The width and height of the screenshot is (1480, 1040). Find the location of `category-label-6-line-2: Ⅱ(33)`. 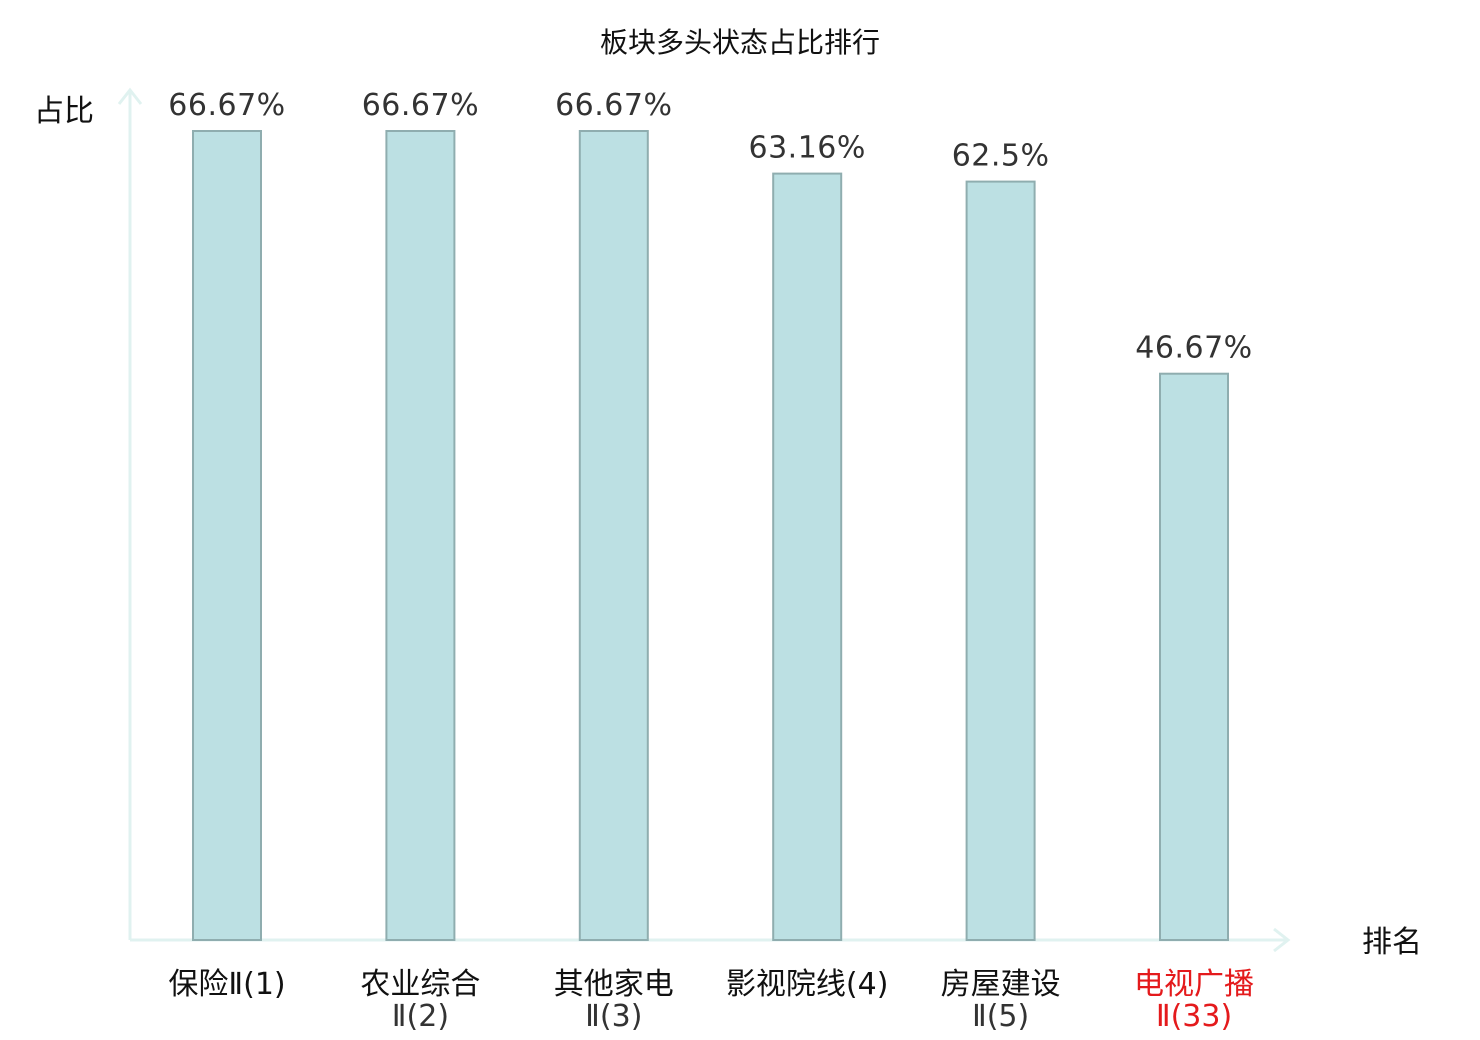

category-label-6-line-2: Ⅱ(33) is located at coordinates (1194, 1016).